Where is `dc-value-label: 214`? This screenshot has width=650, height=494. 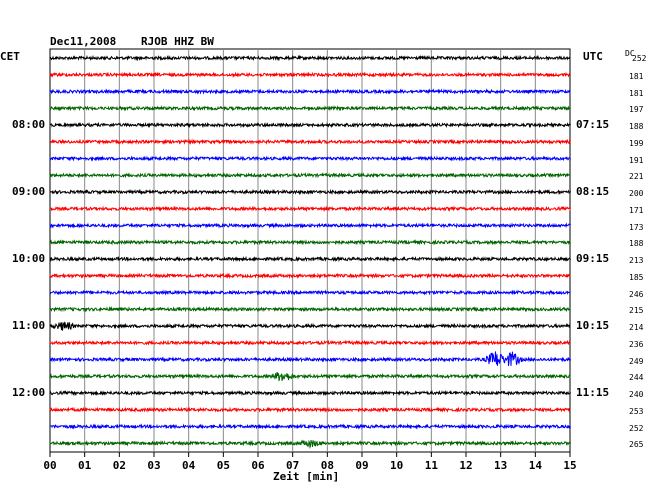 dc-value-label: 214 is located at coordinates (636, 327).